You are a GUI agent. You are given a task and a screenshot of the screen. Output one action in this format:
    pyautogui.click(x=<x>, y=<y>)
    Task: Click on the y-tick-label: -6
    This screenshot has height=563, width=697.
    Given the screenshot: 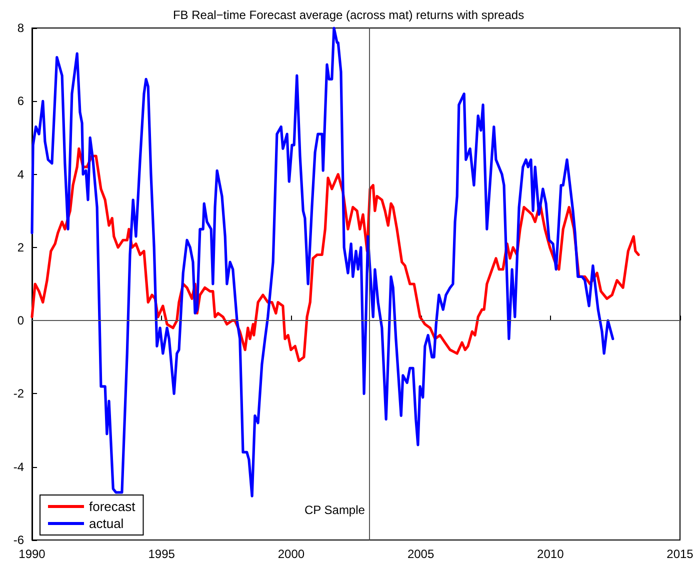 What is the action you would take?
    pyautogui.click(x=18, y=540)
    